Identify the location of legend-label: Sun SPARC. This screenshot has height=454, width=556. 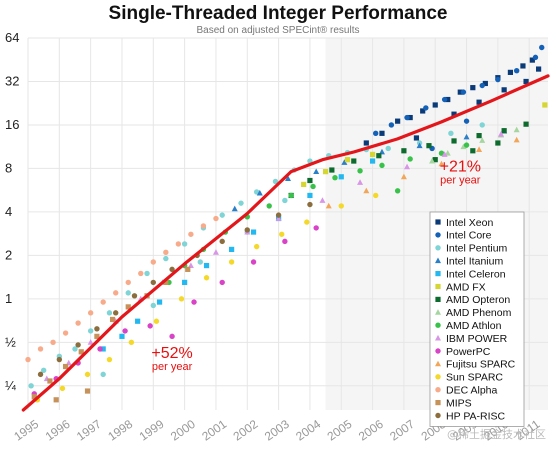
(474, 378).